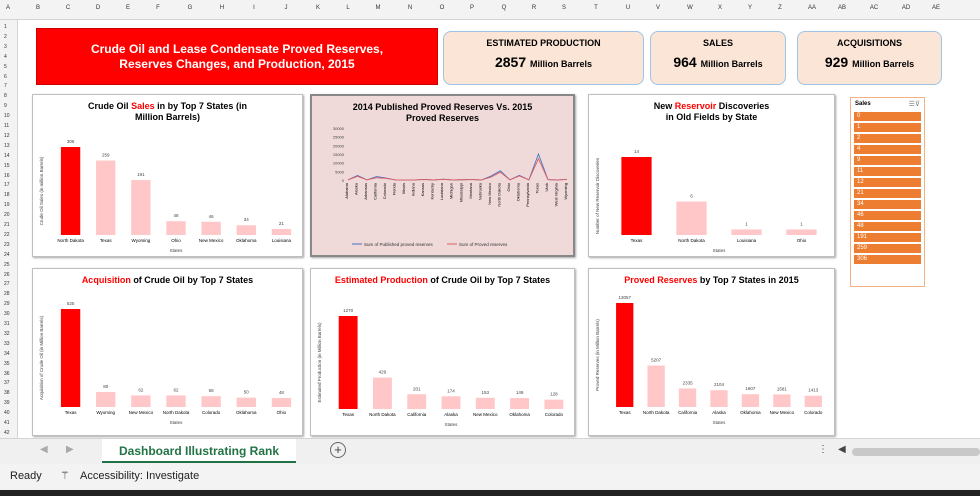 The width and height of the screenshot is (980, 496). Describe the element at coordinates (70, 449) in the screenshot. I see `scroll-right-icon: ▶` at that location.